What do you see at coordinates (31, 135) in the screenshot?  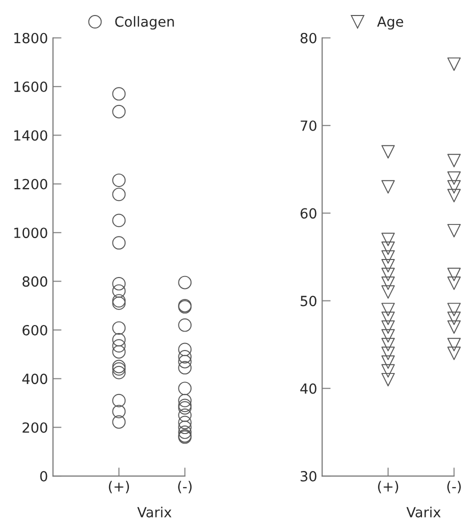 I see `y-tick-label: 1400` at bounding box center [31, 135].